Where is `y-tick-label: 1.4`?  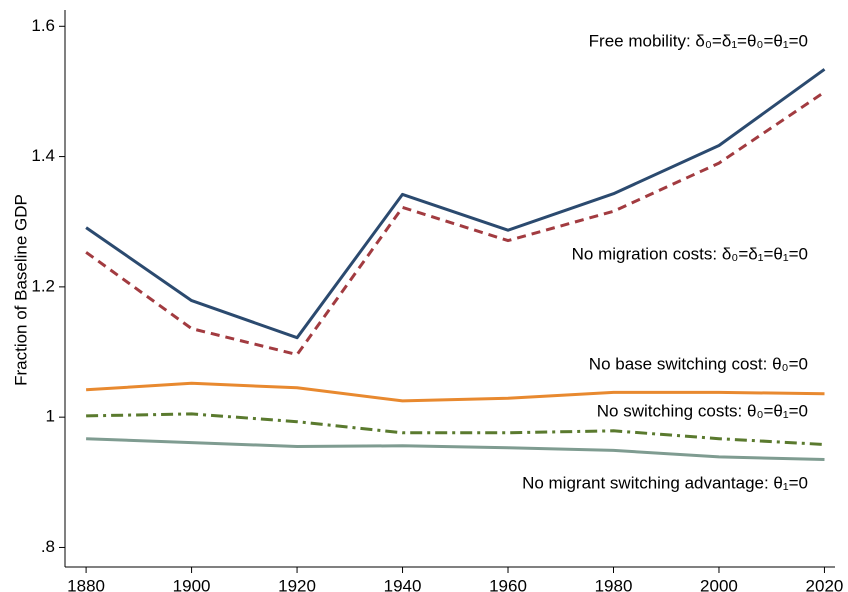 y-tick-label: 1.4 is located at coordinates (43, 155).